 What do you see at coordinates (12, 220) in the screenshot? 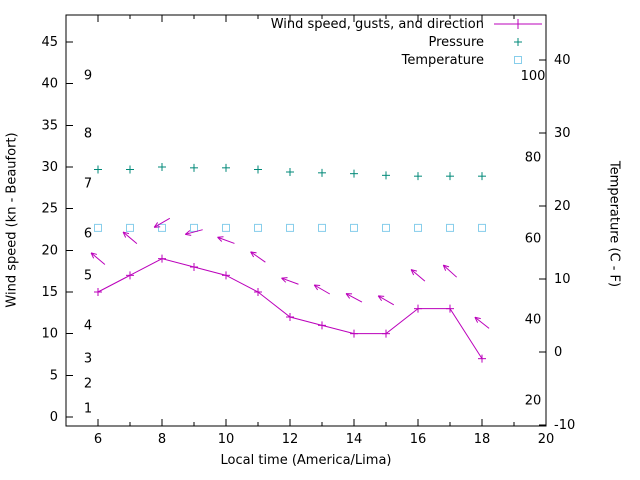
I see `left-axis-title: Wind speed (kn - Beaufort)` at bounding box center [12, 220].